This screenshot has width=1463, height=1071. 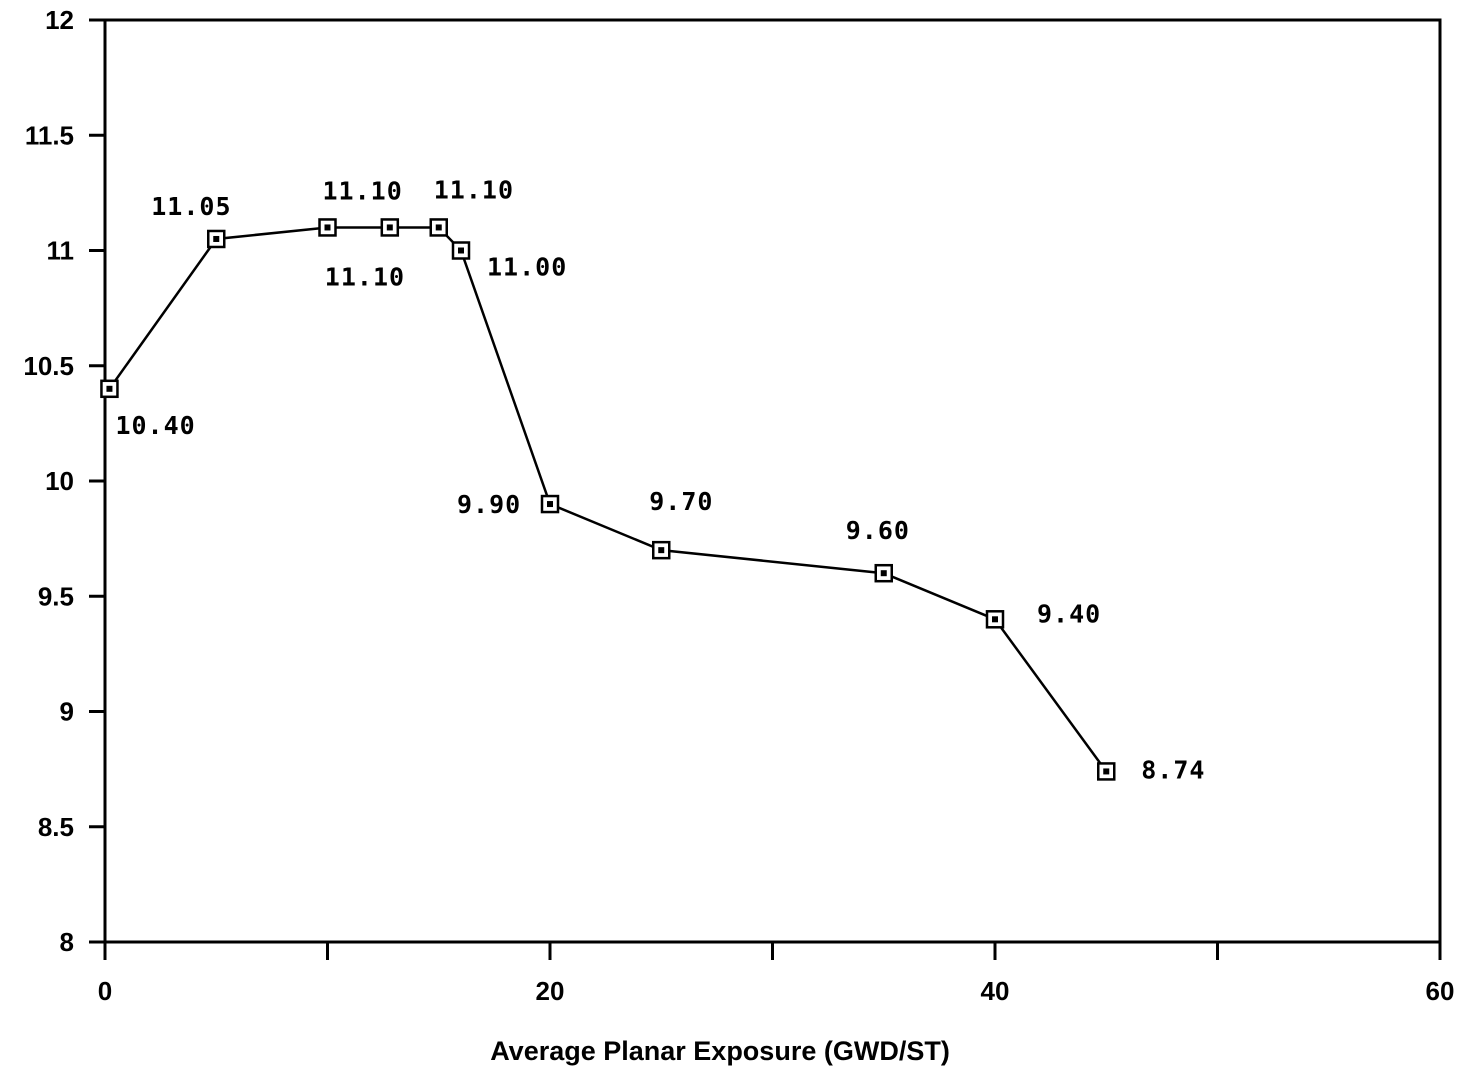 I want to click on y-tick-label: 9, so click(x=67, y=712).